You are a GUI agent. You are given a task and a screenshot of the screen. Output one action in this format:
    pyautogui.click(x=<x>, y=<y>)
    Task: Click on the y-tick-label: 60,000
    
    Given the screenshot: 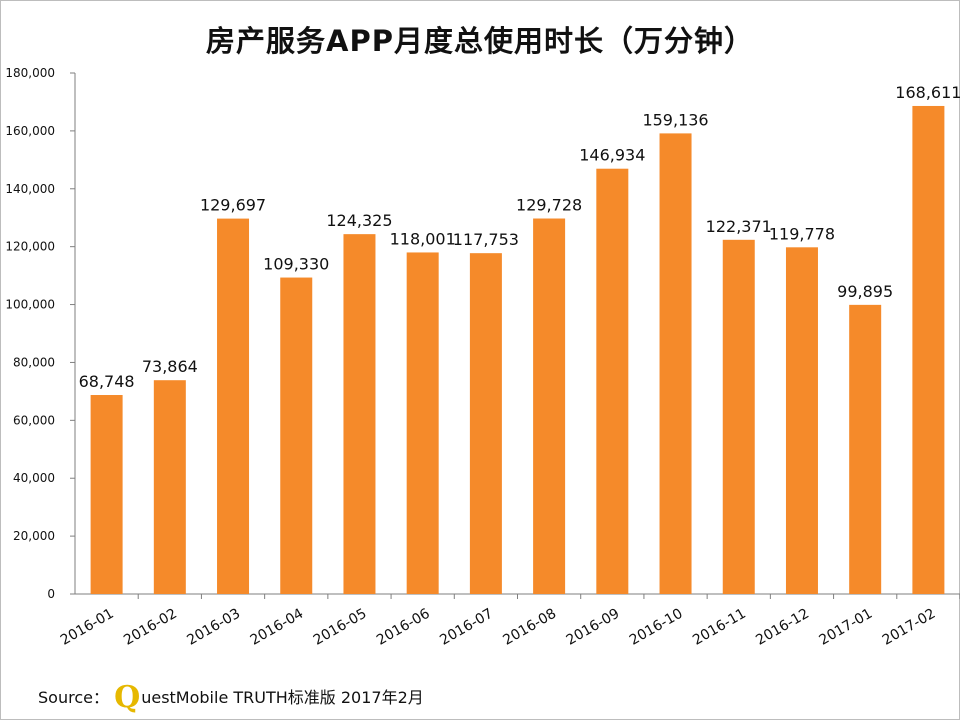 What is the action you would take?
    pyautogui.click(x=34, y=420)
    